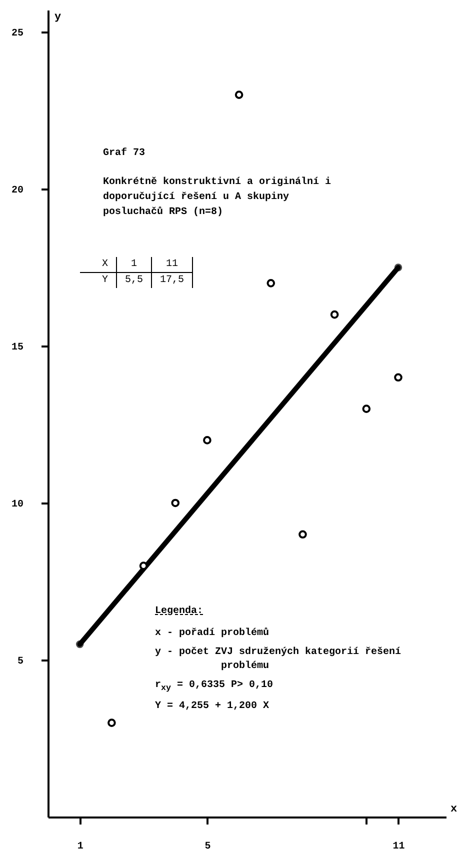 This screenshot has height=851, width=461. Describe the element at coordinates (217, 198) in the screenshot. I see `text: Konkrétně konstruktivní a originální i doporučující řešení u A skupiny posluchačů RPS (n=8)` at that location.